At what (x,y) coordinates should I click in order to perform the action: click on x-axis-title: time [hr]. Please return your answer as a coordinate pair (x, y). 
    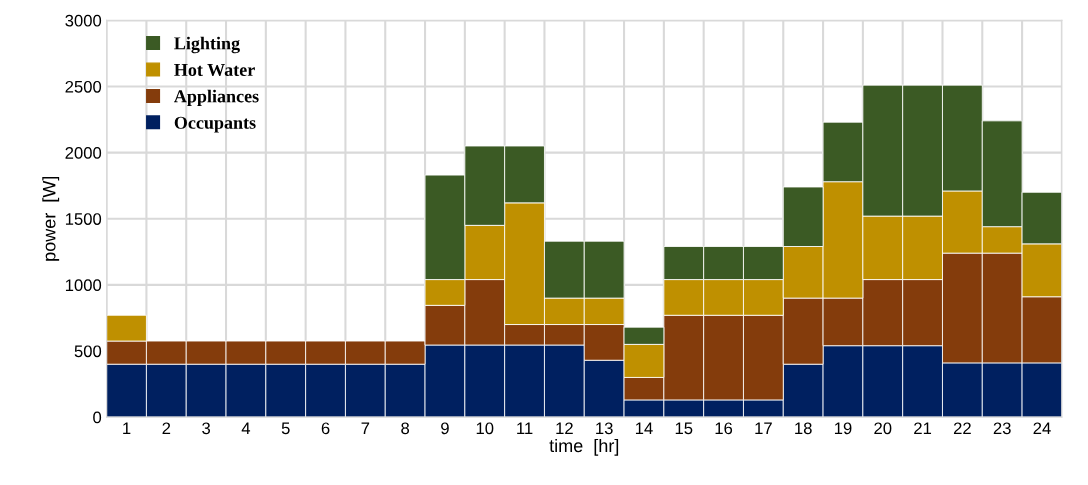
    Looking at the image, I should click on (584, 447).